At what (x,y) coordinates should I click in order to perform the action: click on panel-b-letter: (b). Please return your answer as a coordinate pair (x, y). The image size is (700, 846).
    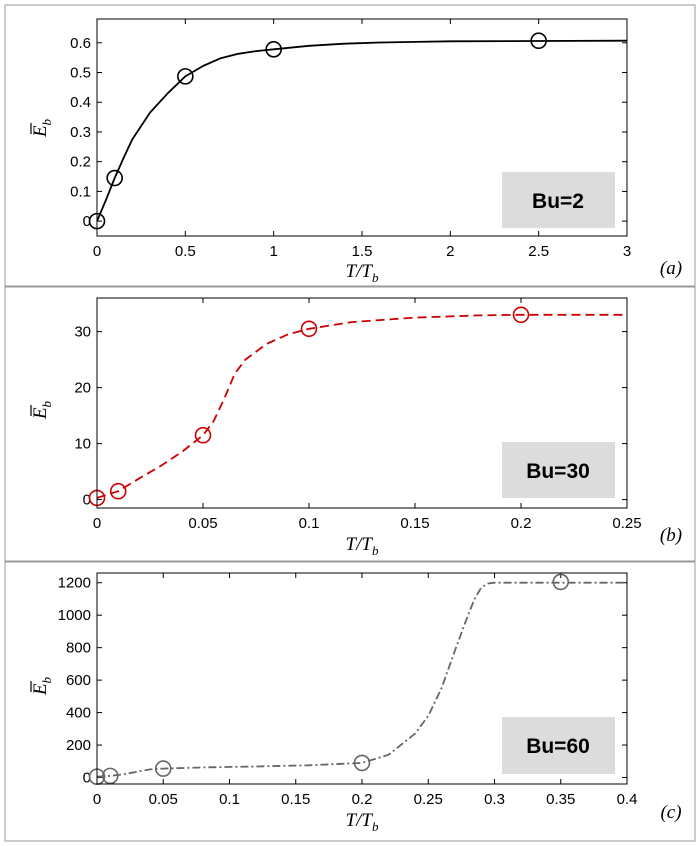
    Looking at the image, I should click on (671, 535).